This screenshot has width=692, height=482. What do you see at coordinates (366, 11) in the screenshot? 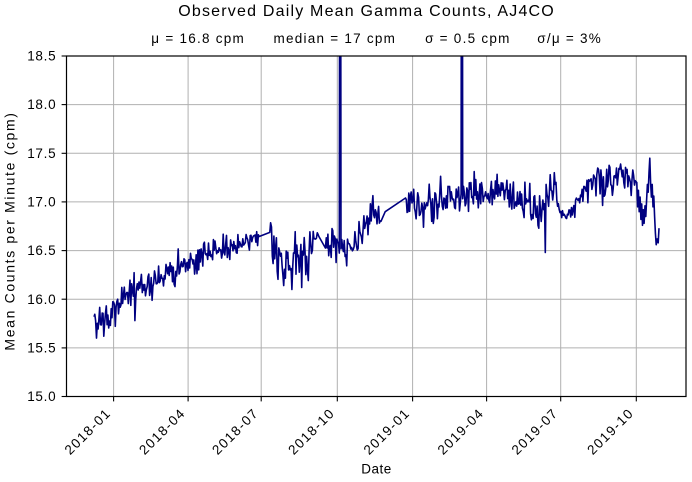
I see `svg-text:Observed Daily Mean Gamma Coun: Observed Daily Mean Gamma Counts, AJ4CO` at bounding box center [366, 11].